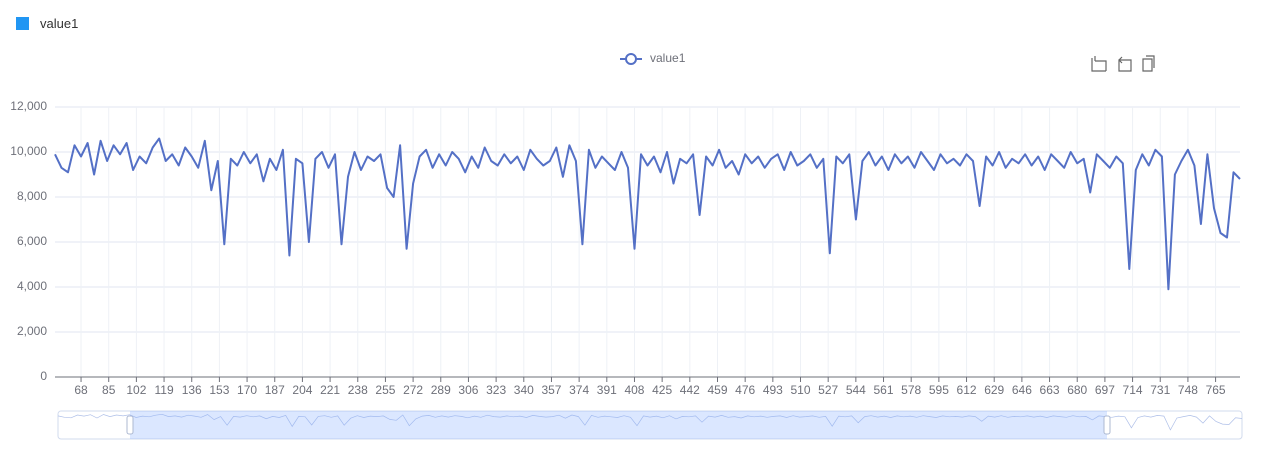  Describe the element at coordinates (81, 390) in the screenshot. I see `x-tick-label: 68` at that location.